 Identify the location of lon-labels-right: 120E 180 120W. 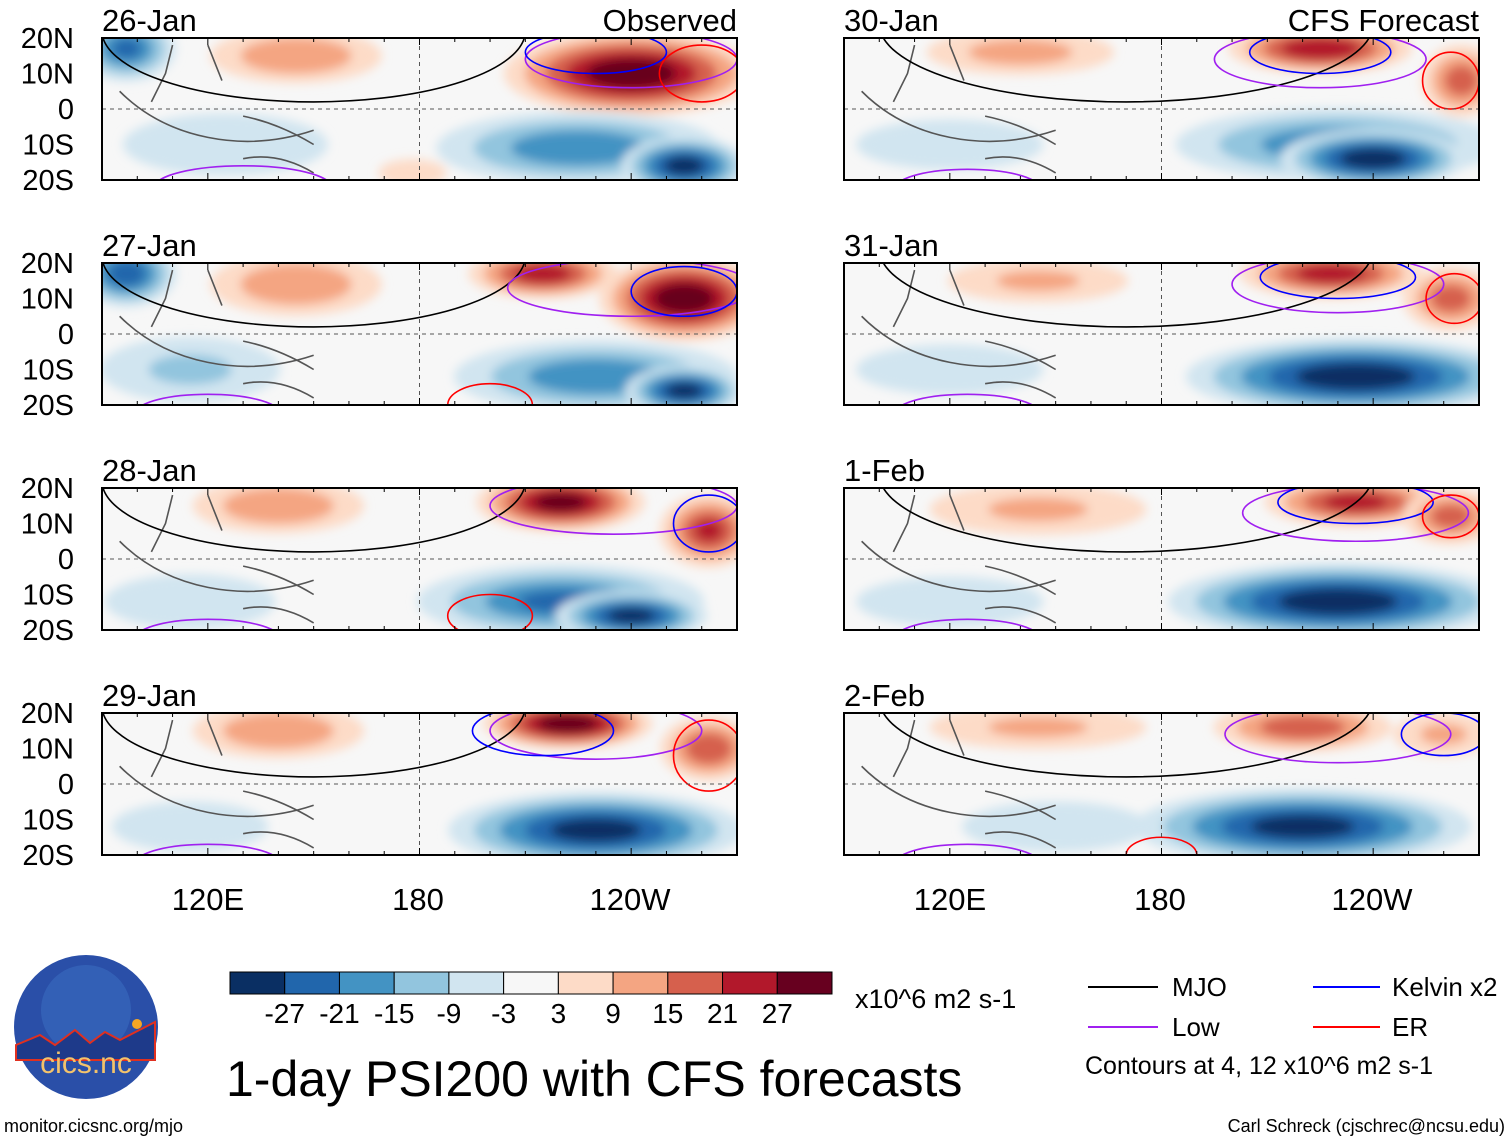
(1163, 899).